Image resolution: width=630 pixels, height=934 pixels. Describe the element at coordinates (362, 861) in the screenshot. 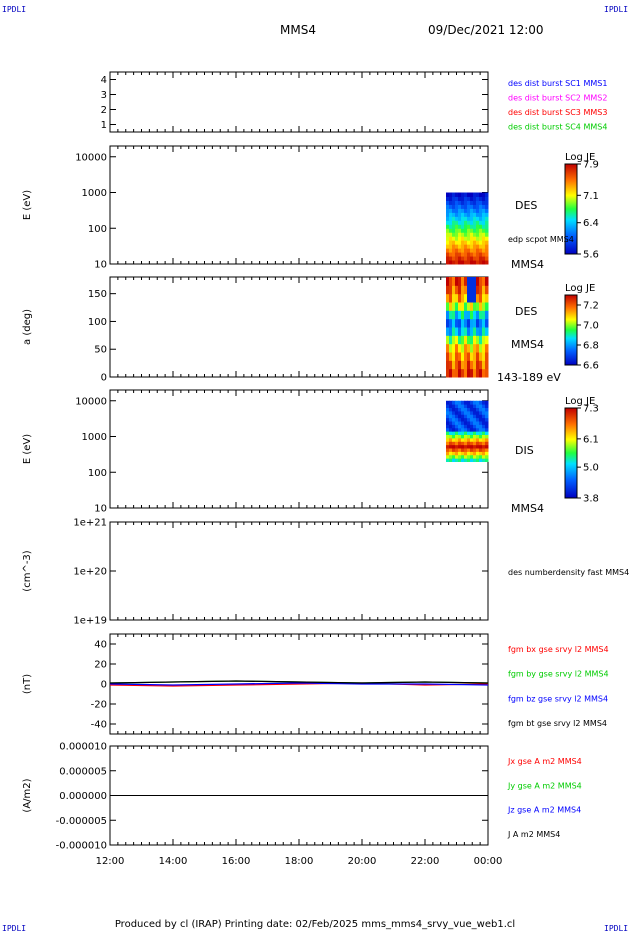

I see `x-tick-label: 20:00` at that location.